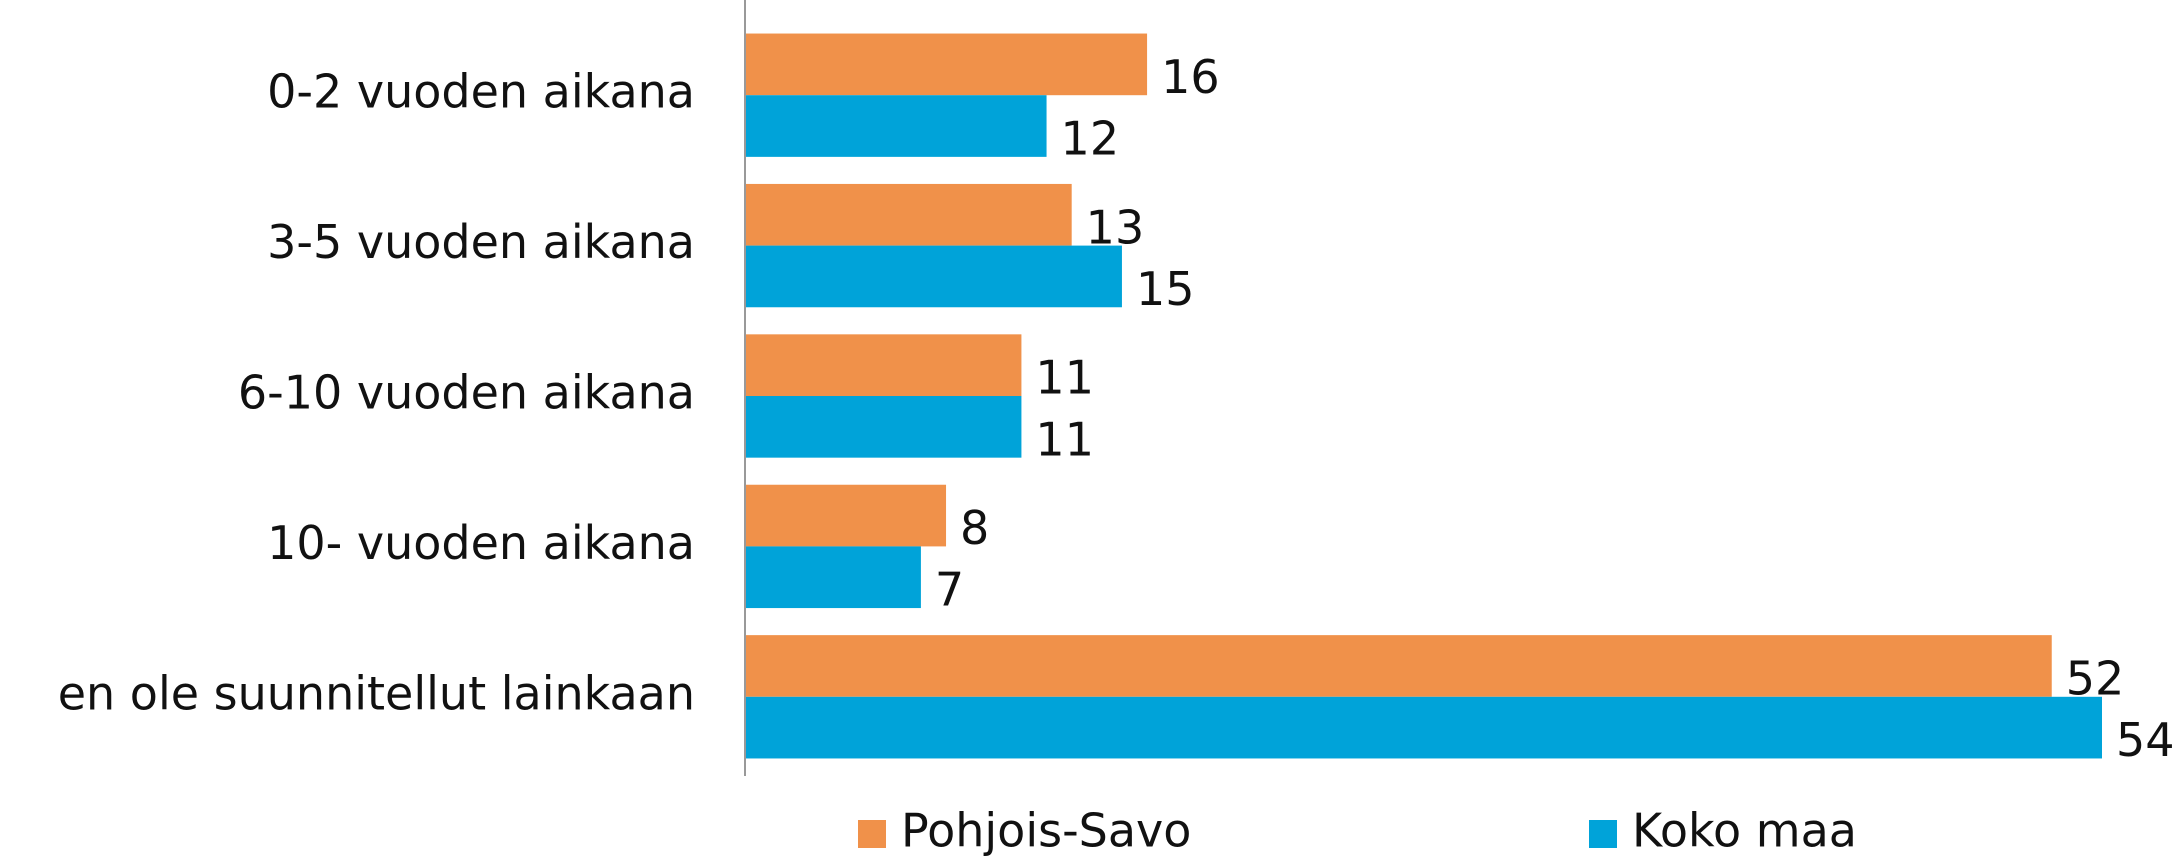  I want to click on data-label: 15, so click(1165, 289).